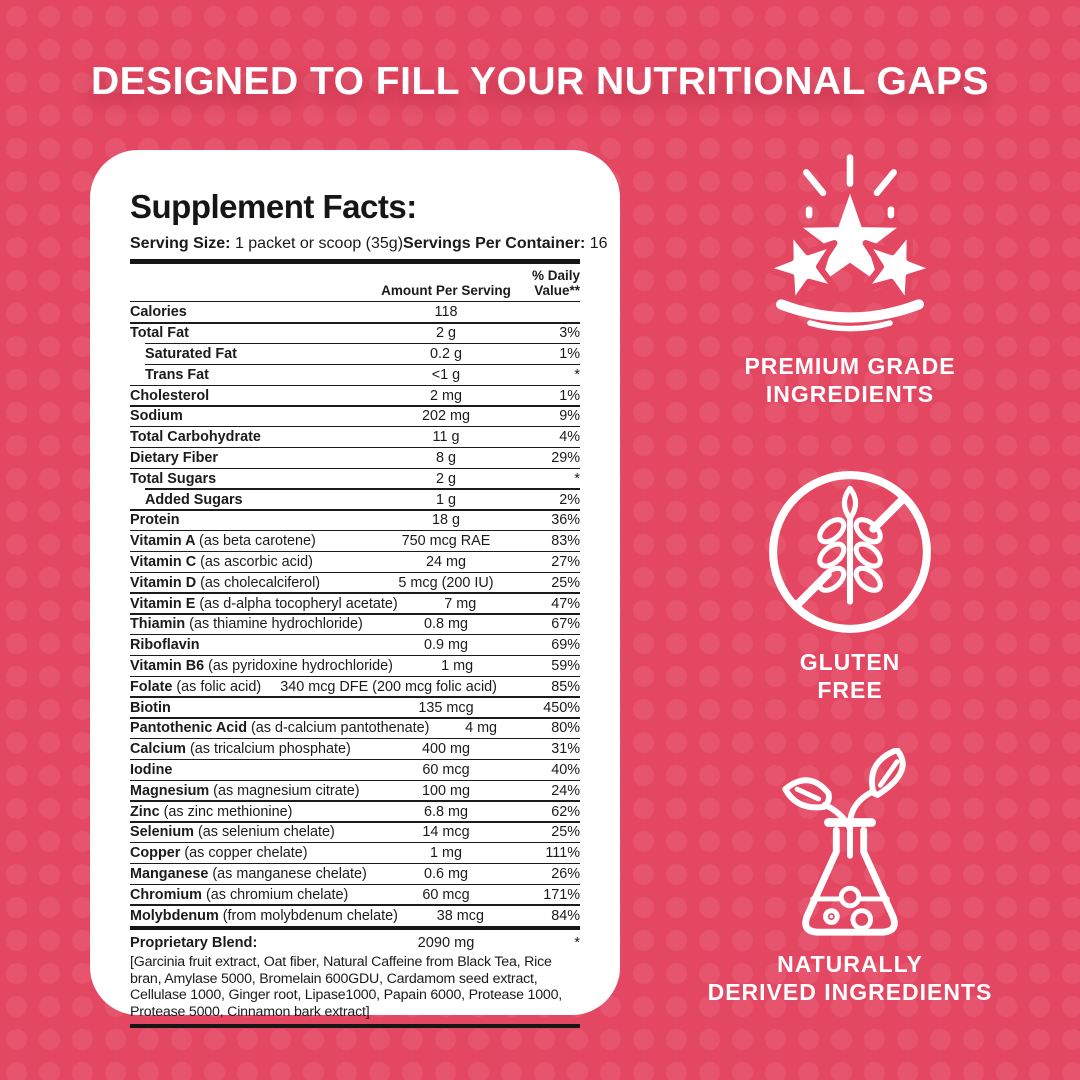  I want to click on servings-per-container-label: Servings Per Container:, so click(494, 243).